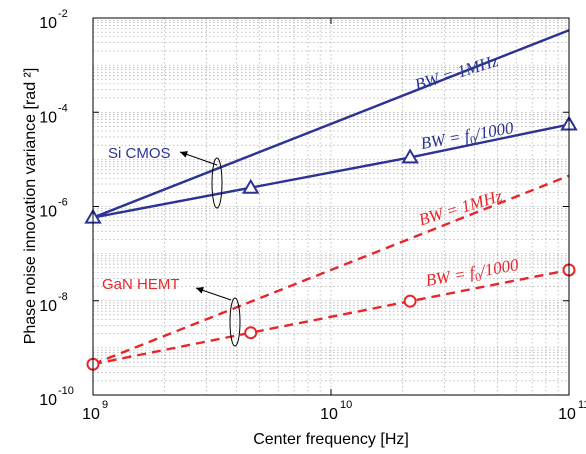 The height and width of the screenshot is (454, 586). What do you see at coordinates (346, 405) in the screenshot?
I see `x-tick-exponent: 10` at bounding box center [346, 405].